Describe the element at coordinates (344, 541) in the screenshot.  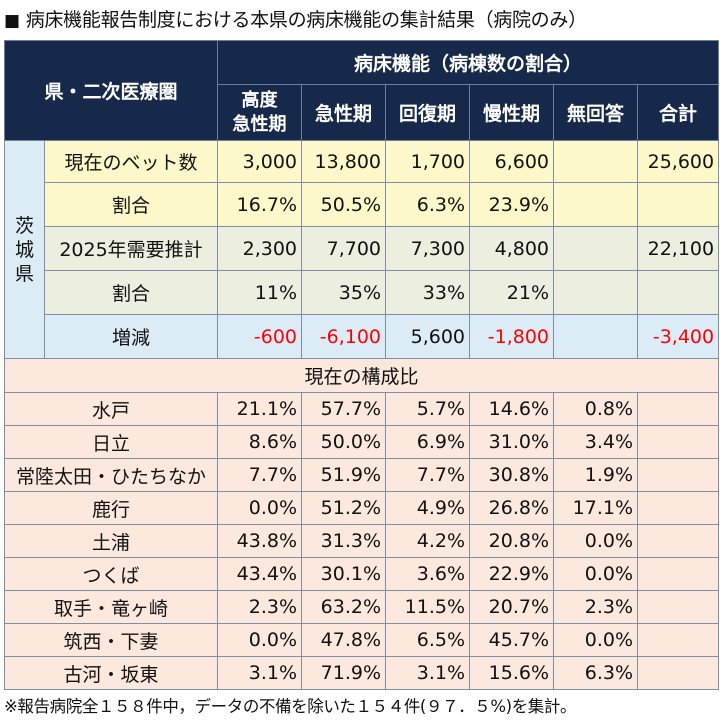
I see `cell: 31.3%` at that location.